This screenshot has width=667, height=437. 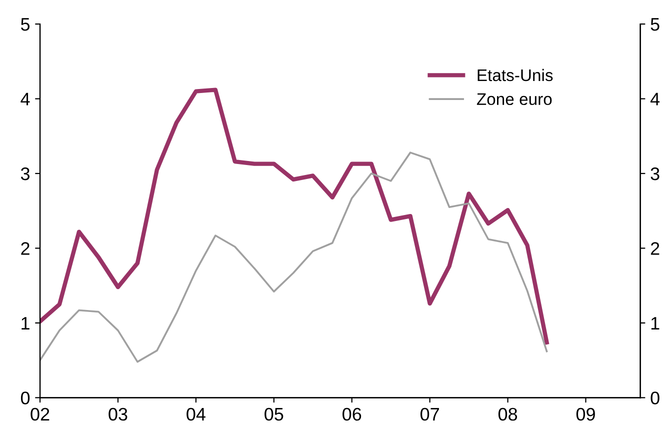 I want to click on y2-tick-label: 4, so click(x=655, y=99).